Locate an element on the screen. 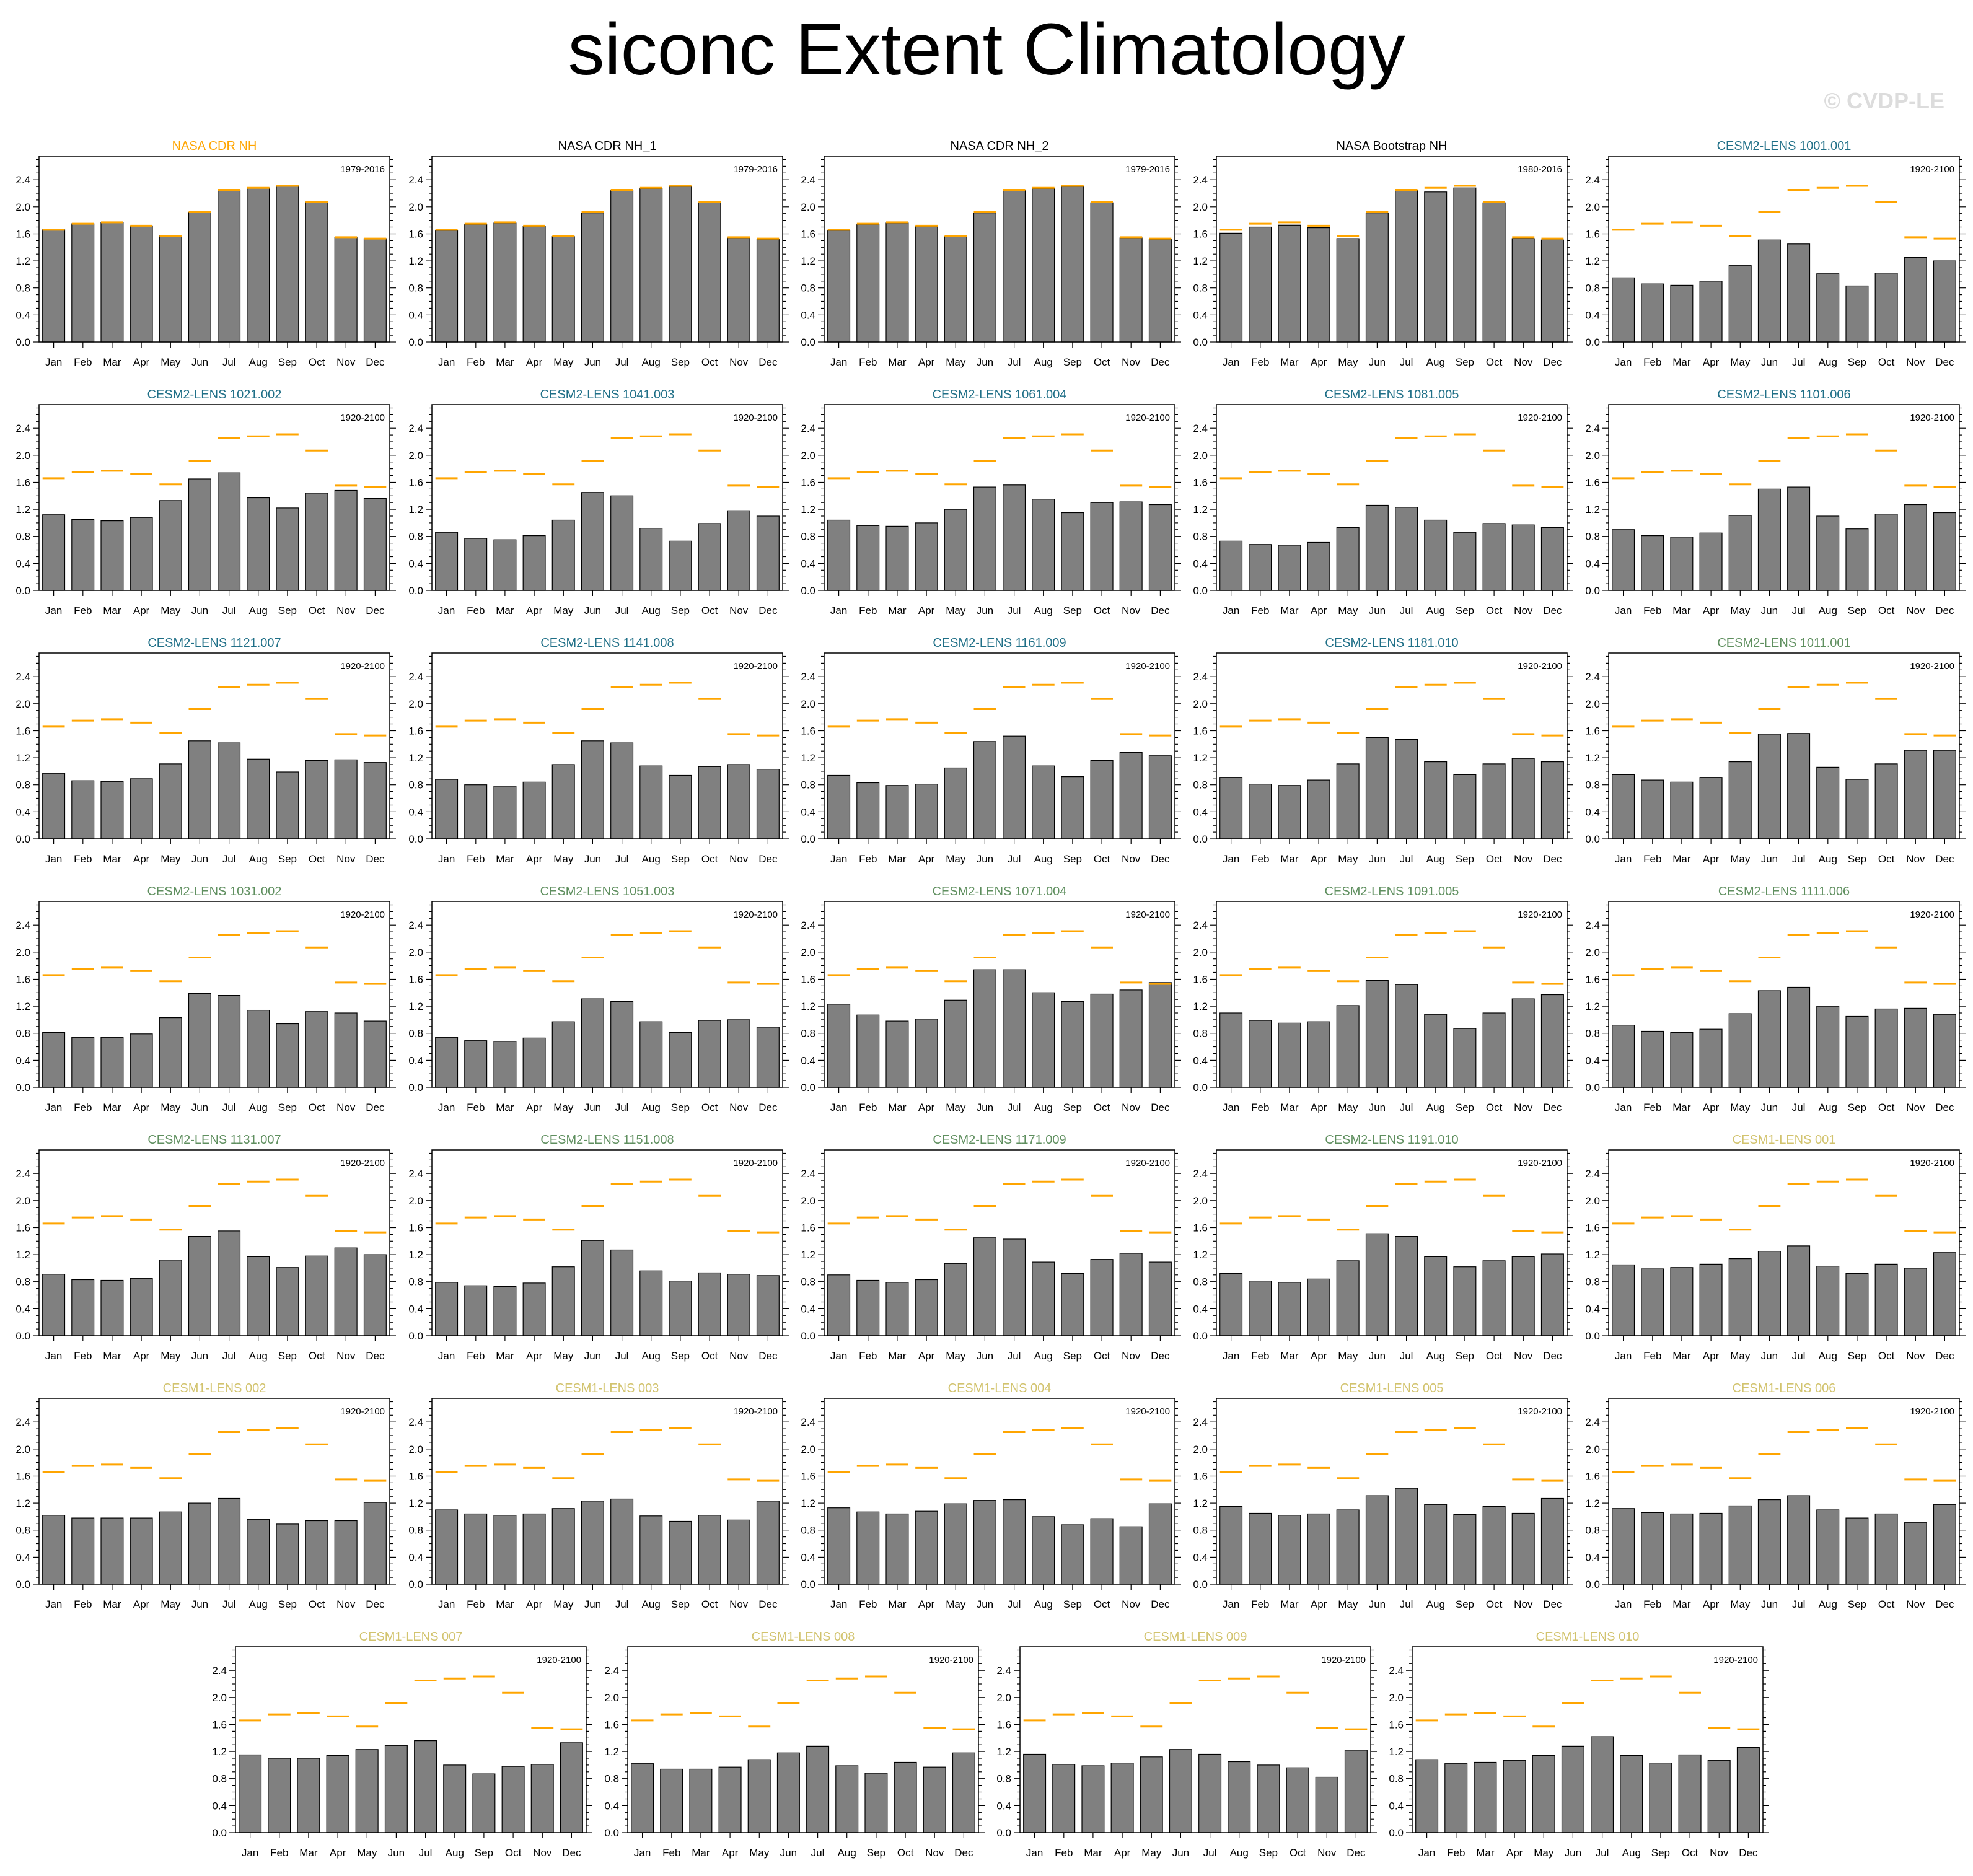  year-range-label: 1980-2016 is located at coordinates (1540, 169).